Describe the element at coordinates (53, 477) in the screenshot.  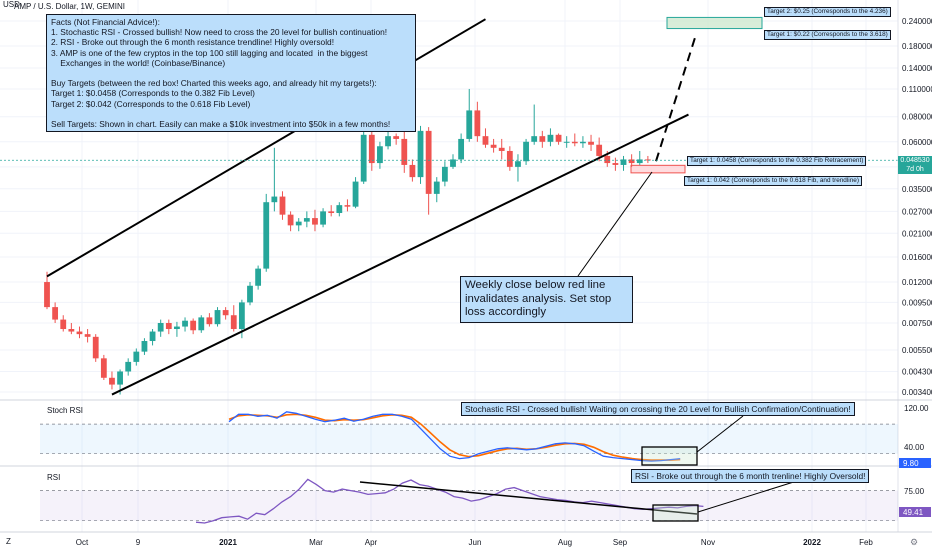
I see `rsi-title: RSI` at that location.